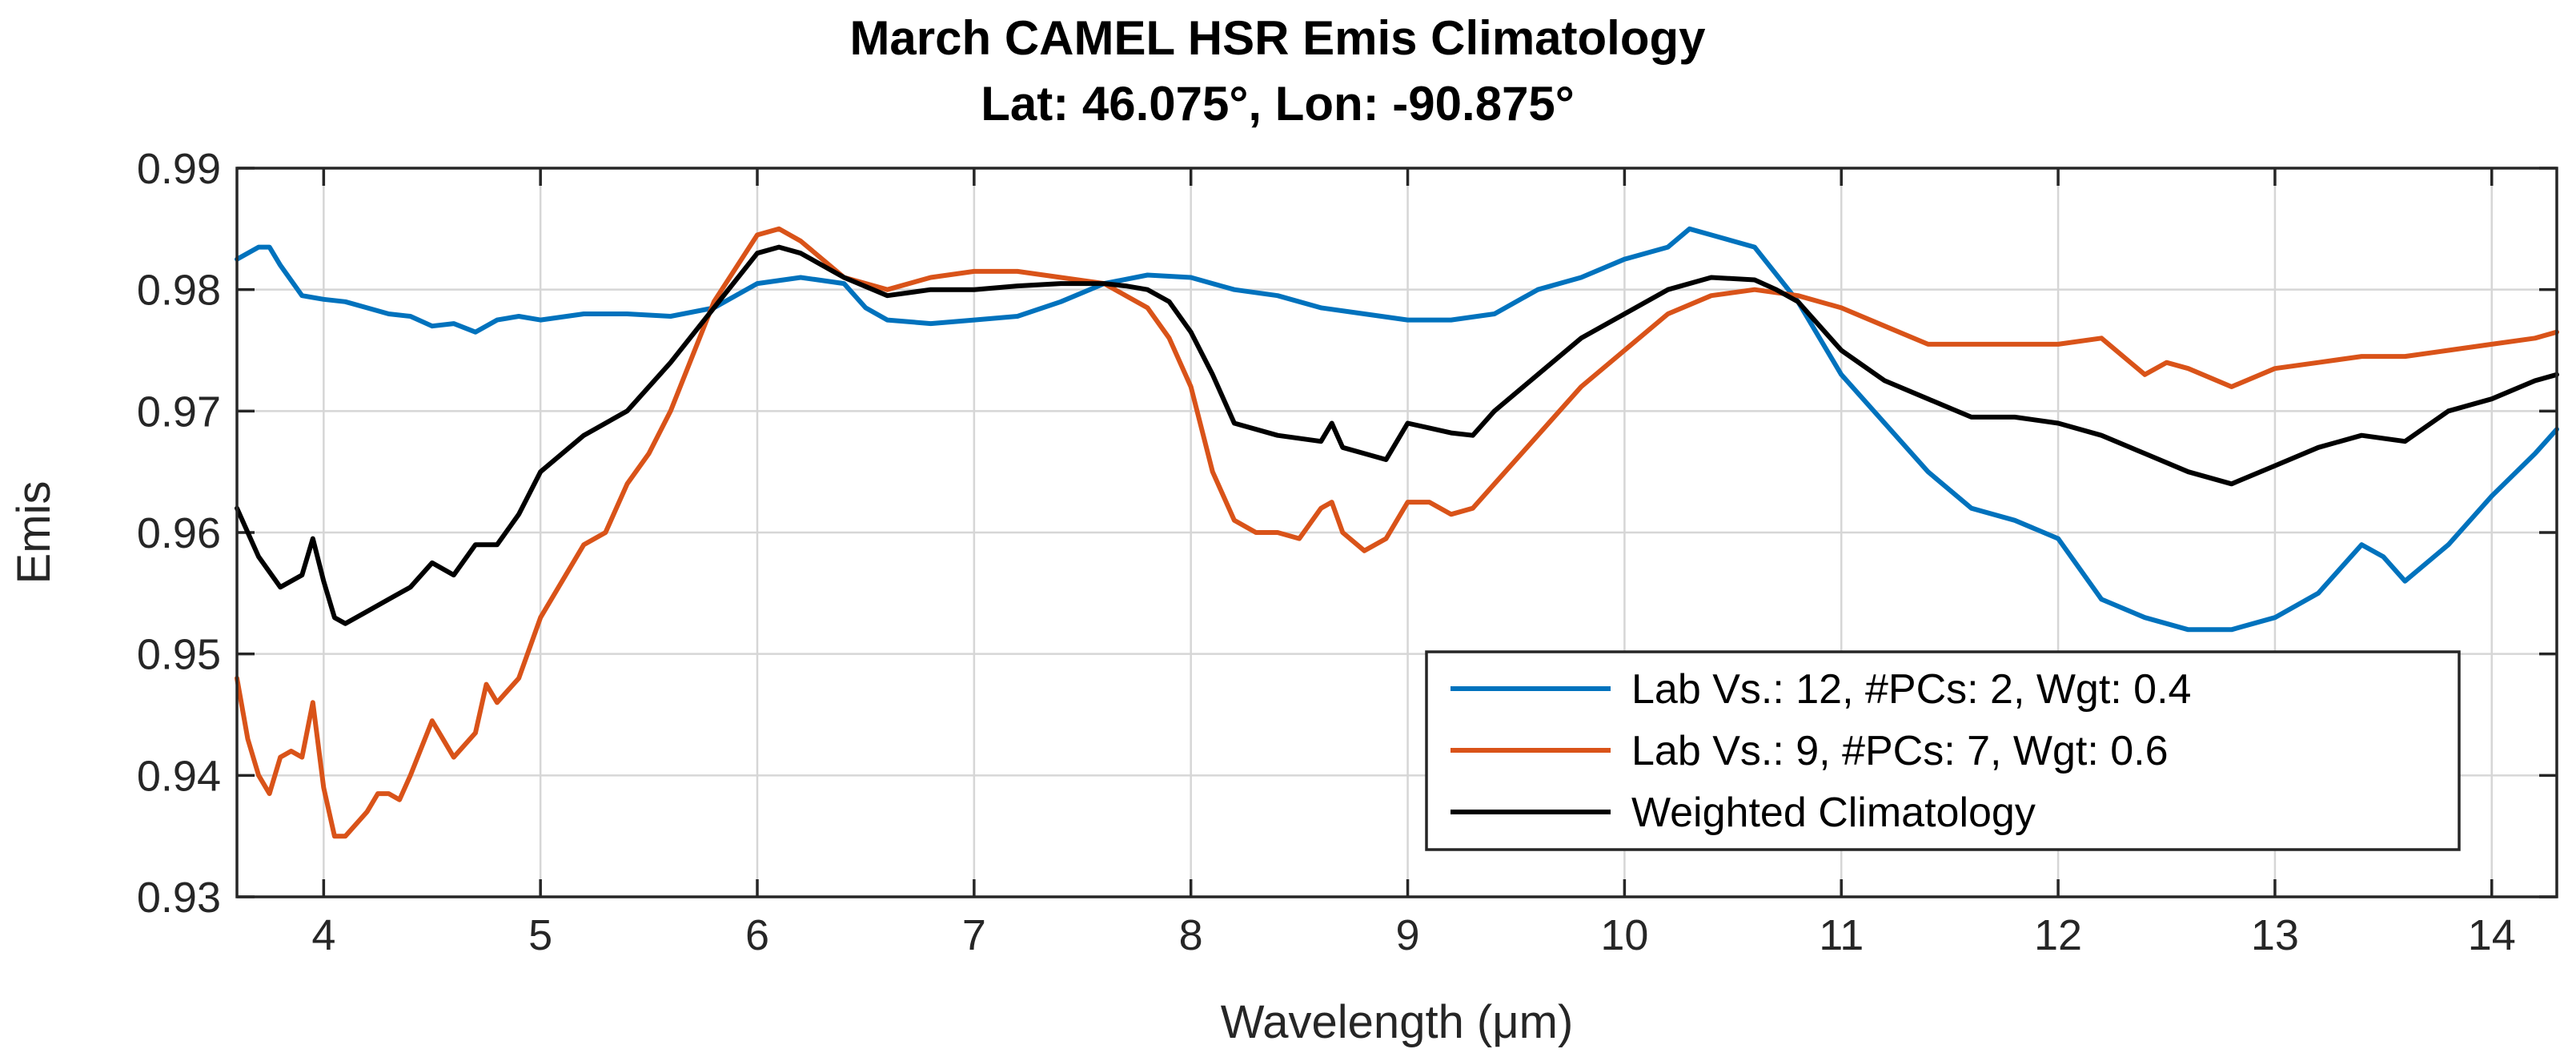 This screenshot has height=1057, width=2576. Describe the element at coordinates (179, 412) in the screenshot. I see `y-tick-label: 0.97` at that location.